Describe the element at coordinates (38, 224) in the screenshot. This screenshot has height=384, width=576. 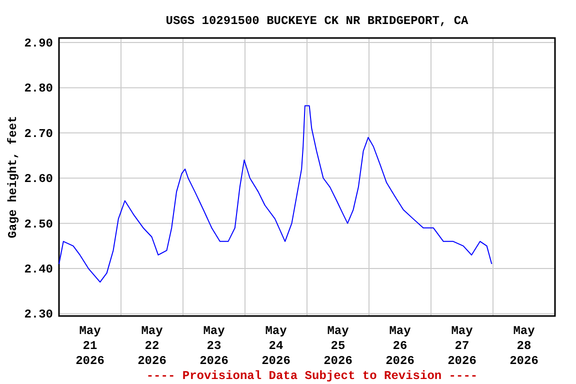
I see `y-tick-label: 2.50` at that location.